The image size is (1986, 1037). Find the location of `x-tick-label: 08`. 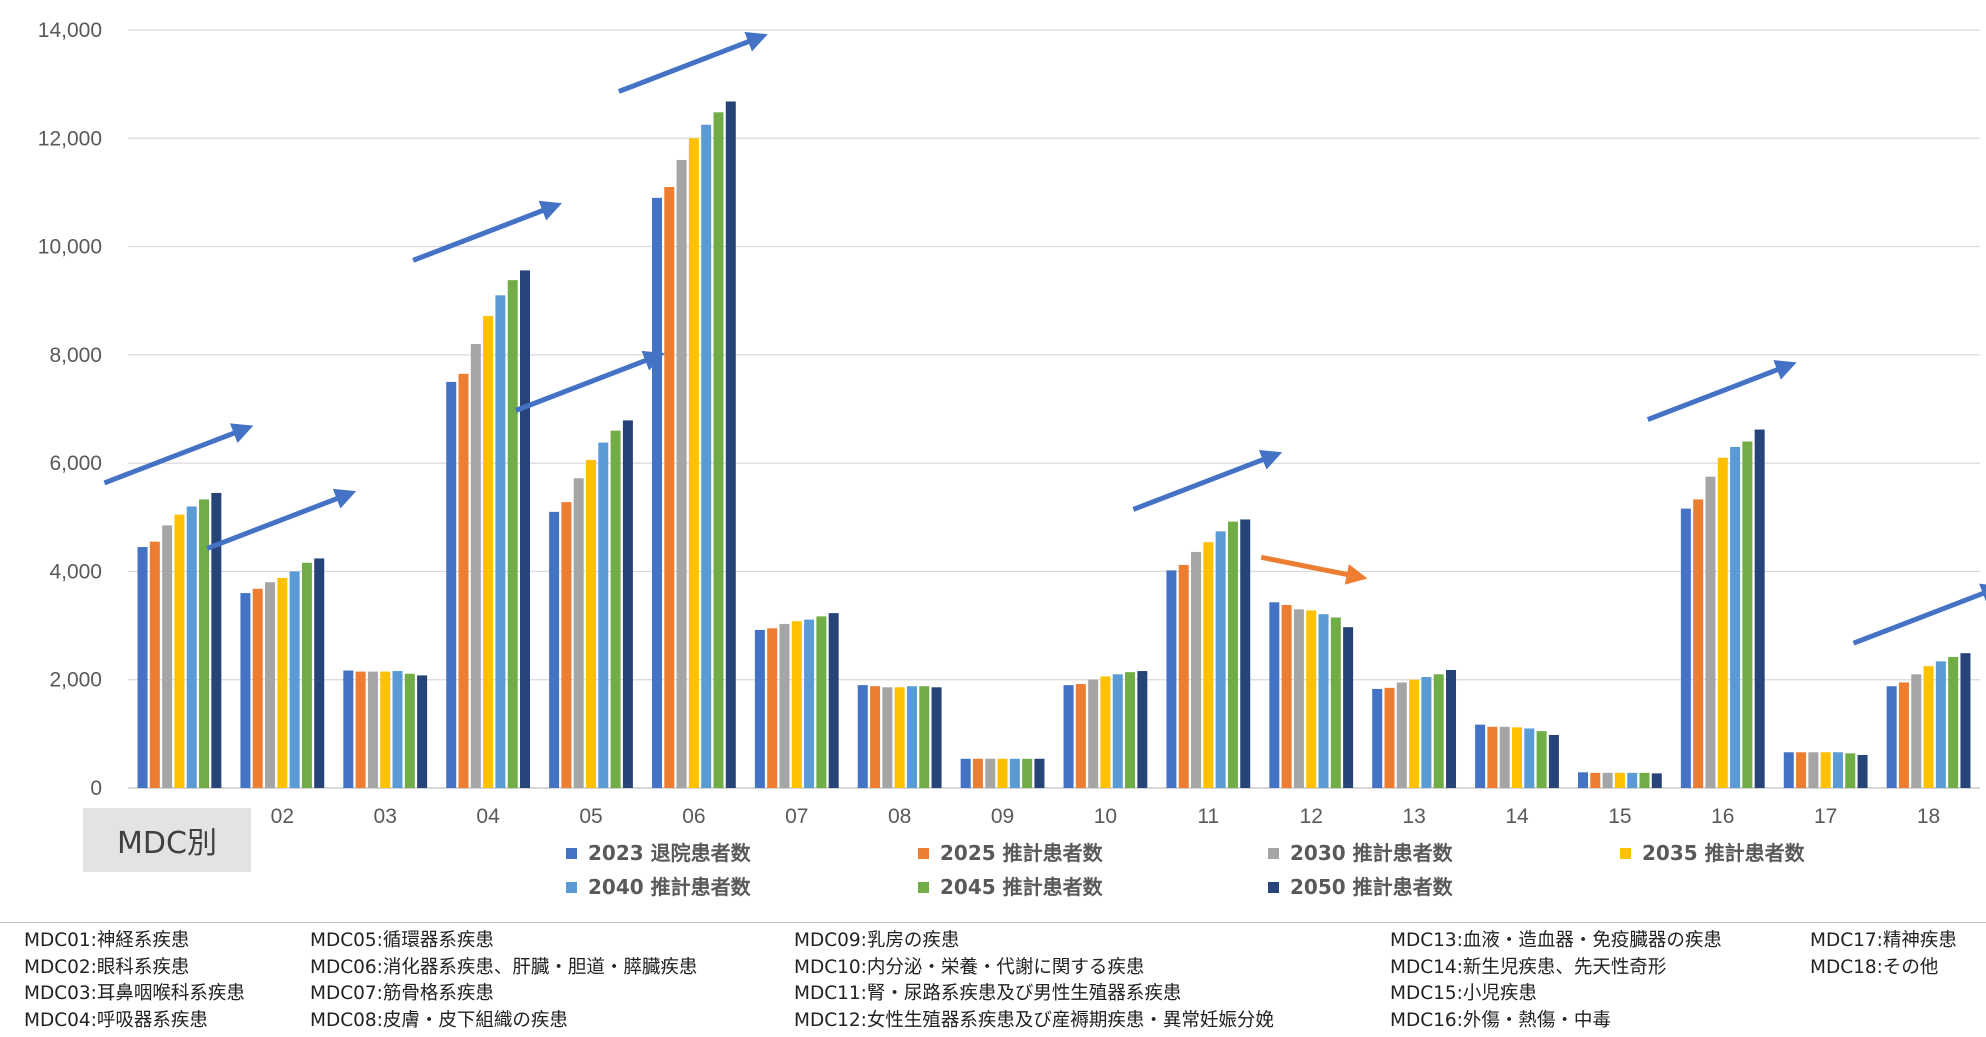

x-tick-label: 08 is located at coordinates (899, 816).